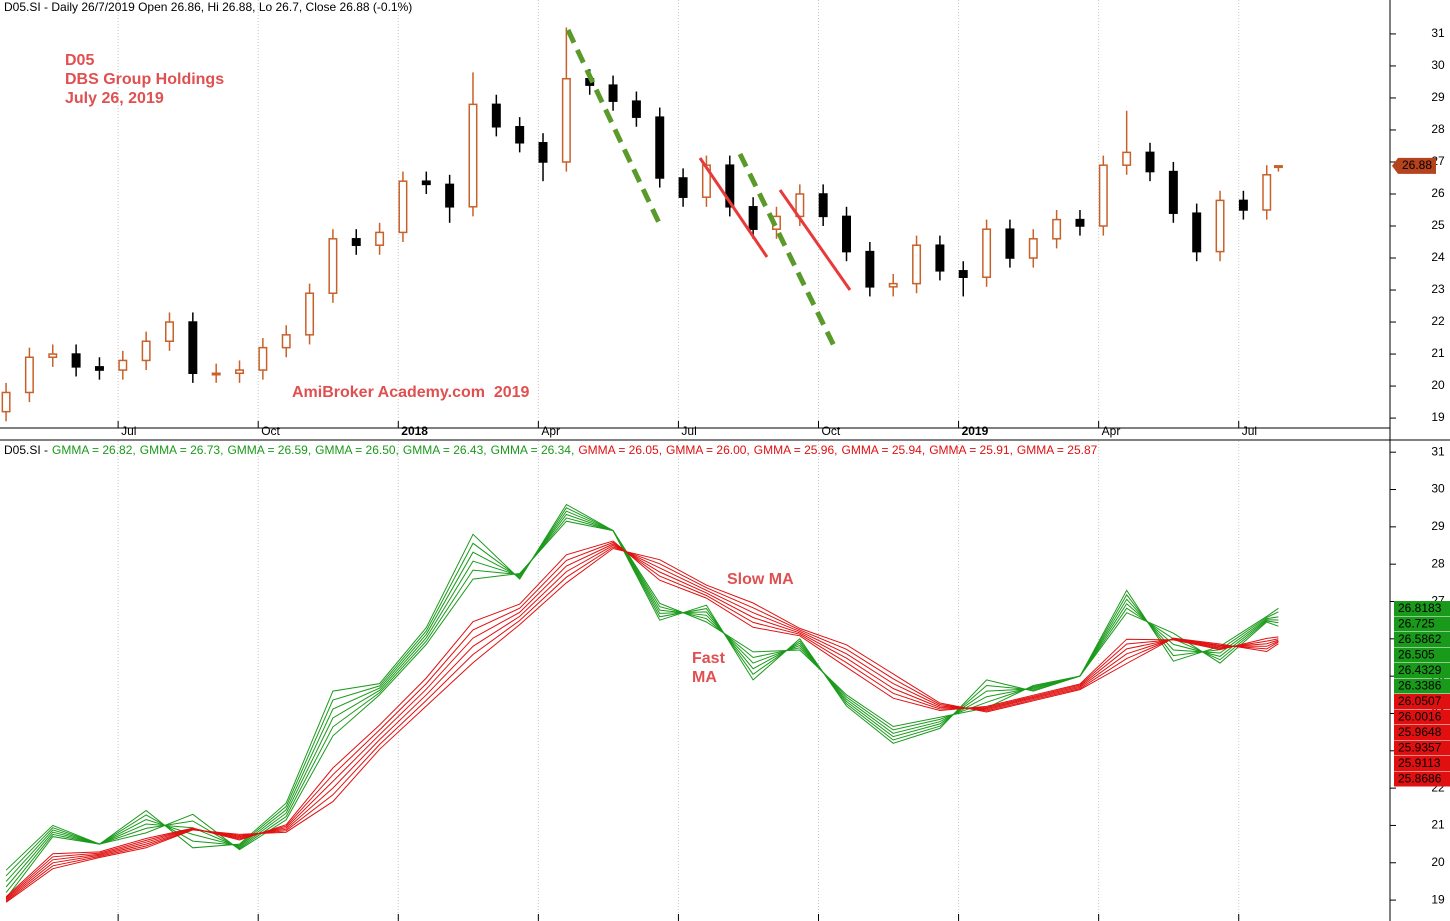 The height and width of the screenshot is (921, 1450). What do you see at coordinates (1420, 701) in the screenshot?
I see `value-box-label: 26.0507` at bounding box center [1420, 701].